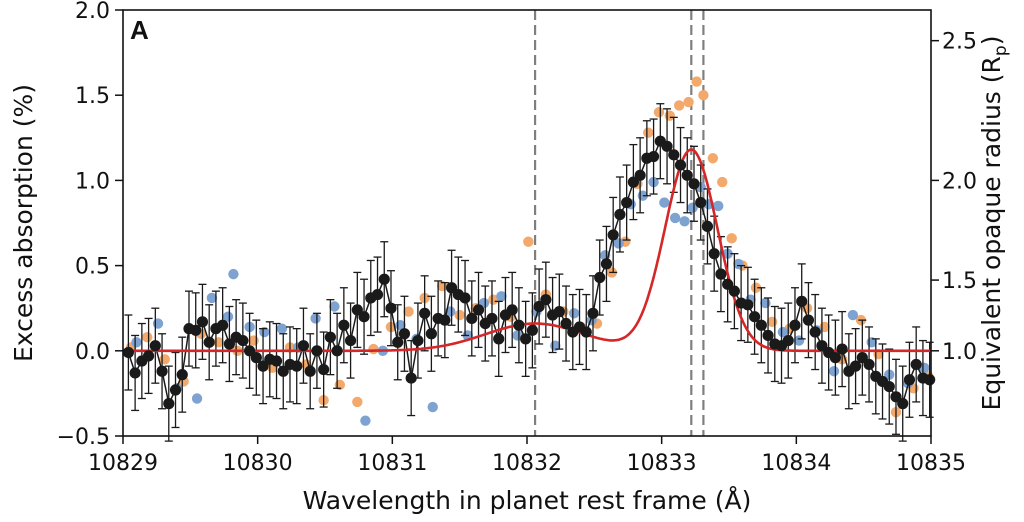 The image size is (1024, 522). I want to click on panel-label: A, so click(139, 30).